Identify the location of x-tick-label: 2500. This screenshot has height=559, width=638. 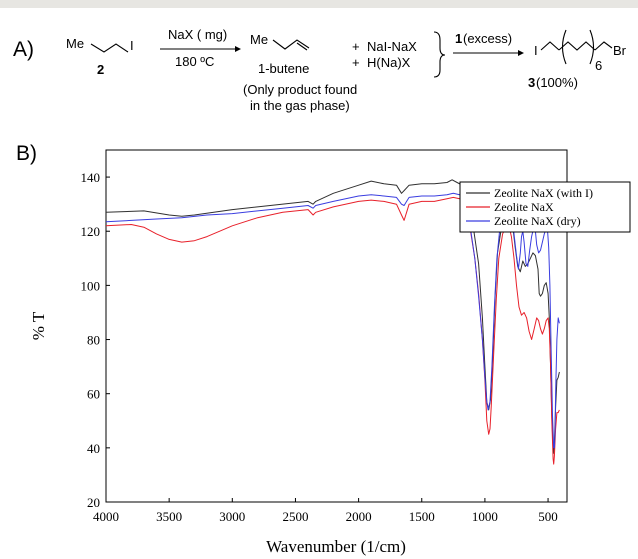
(295, 516).